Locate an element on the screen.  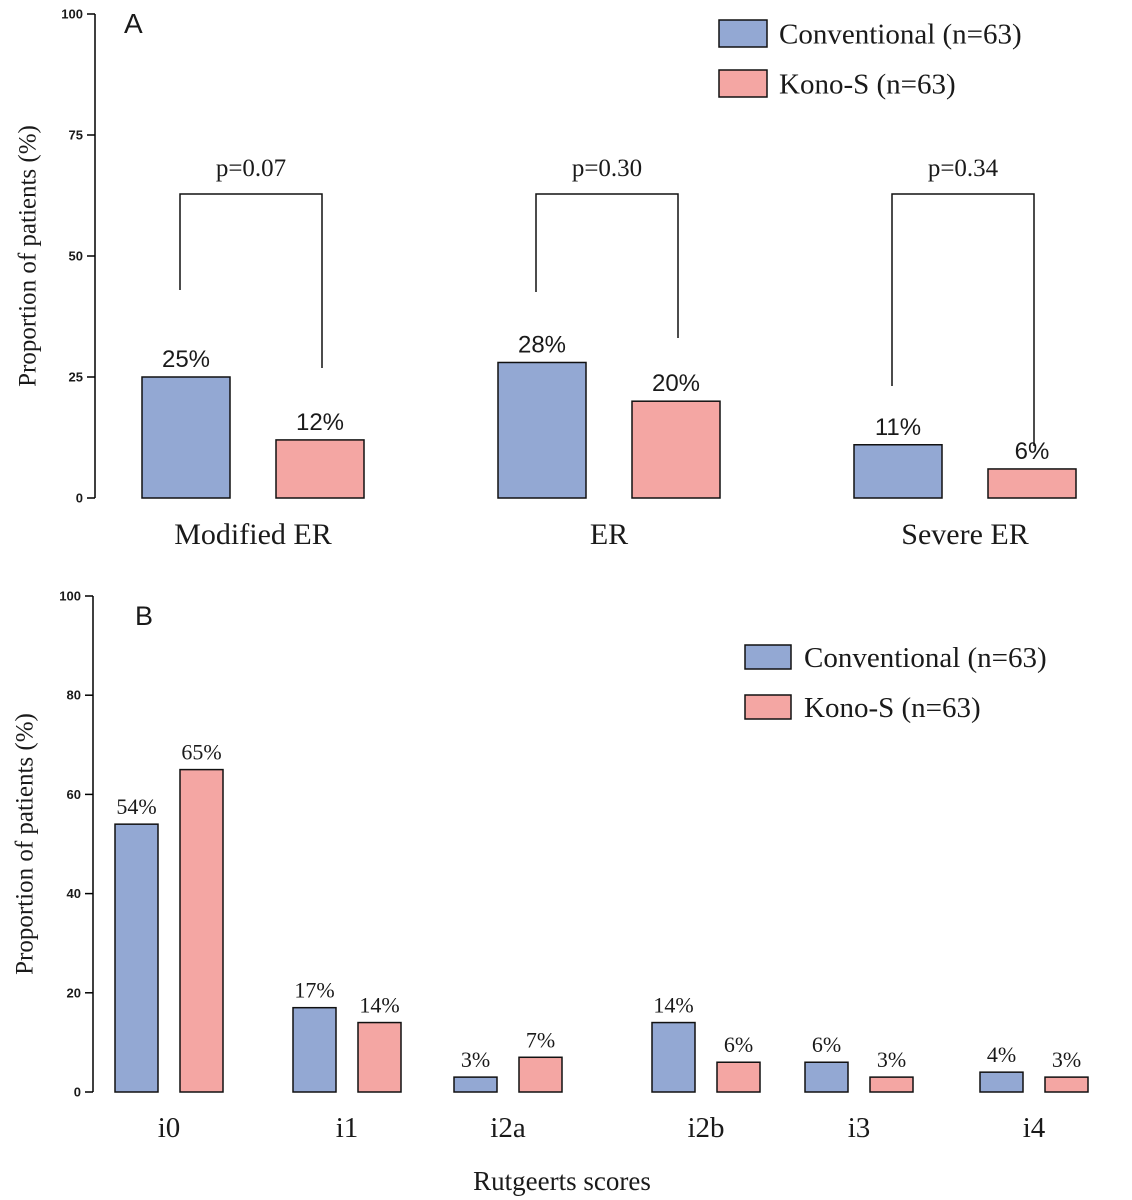
x-tick-label: Modified ER is located at coordinates (253, 534).